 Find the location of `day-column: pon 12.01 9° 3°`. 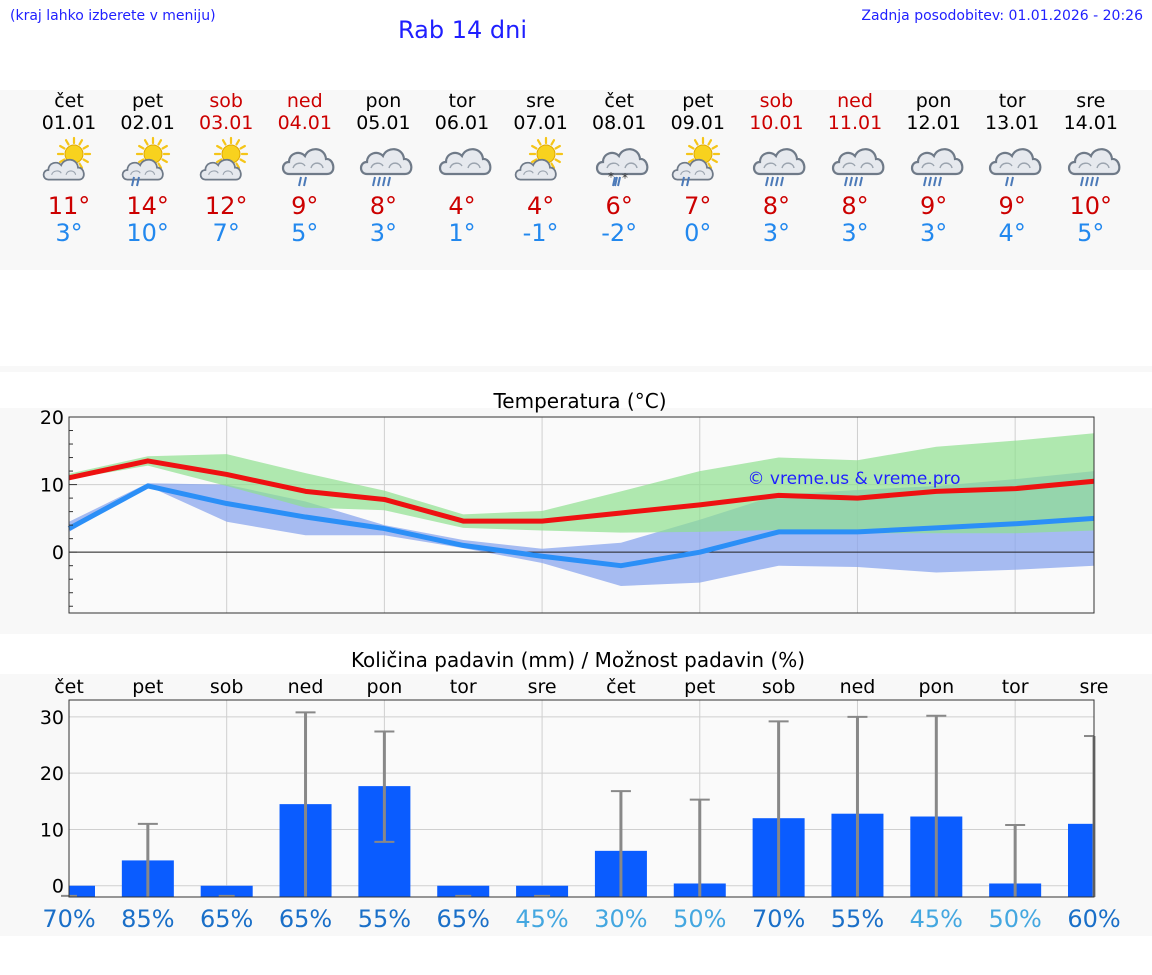

day-column: pon 12.01 9° 3° is located at coordinates (934, 168).